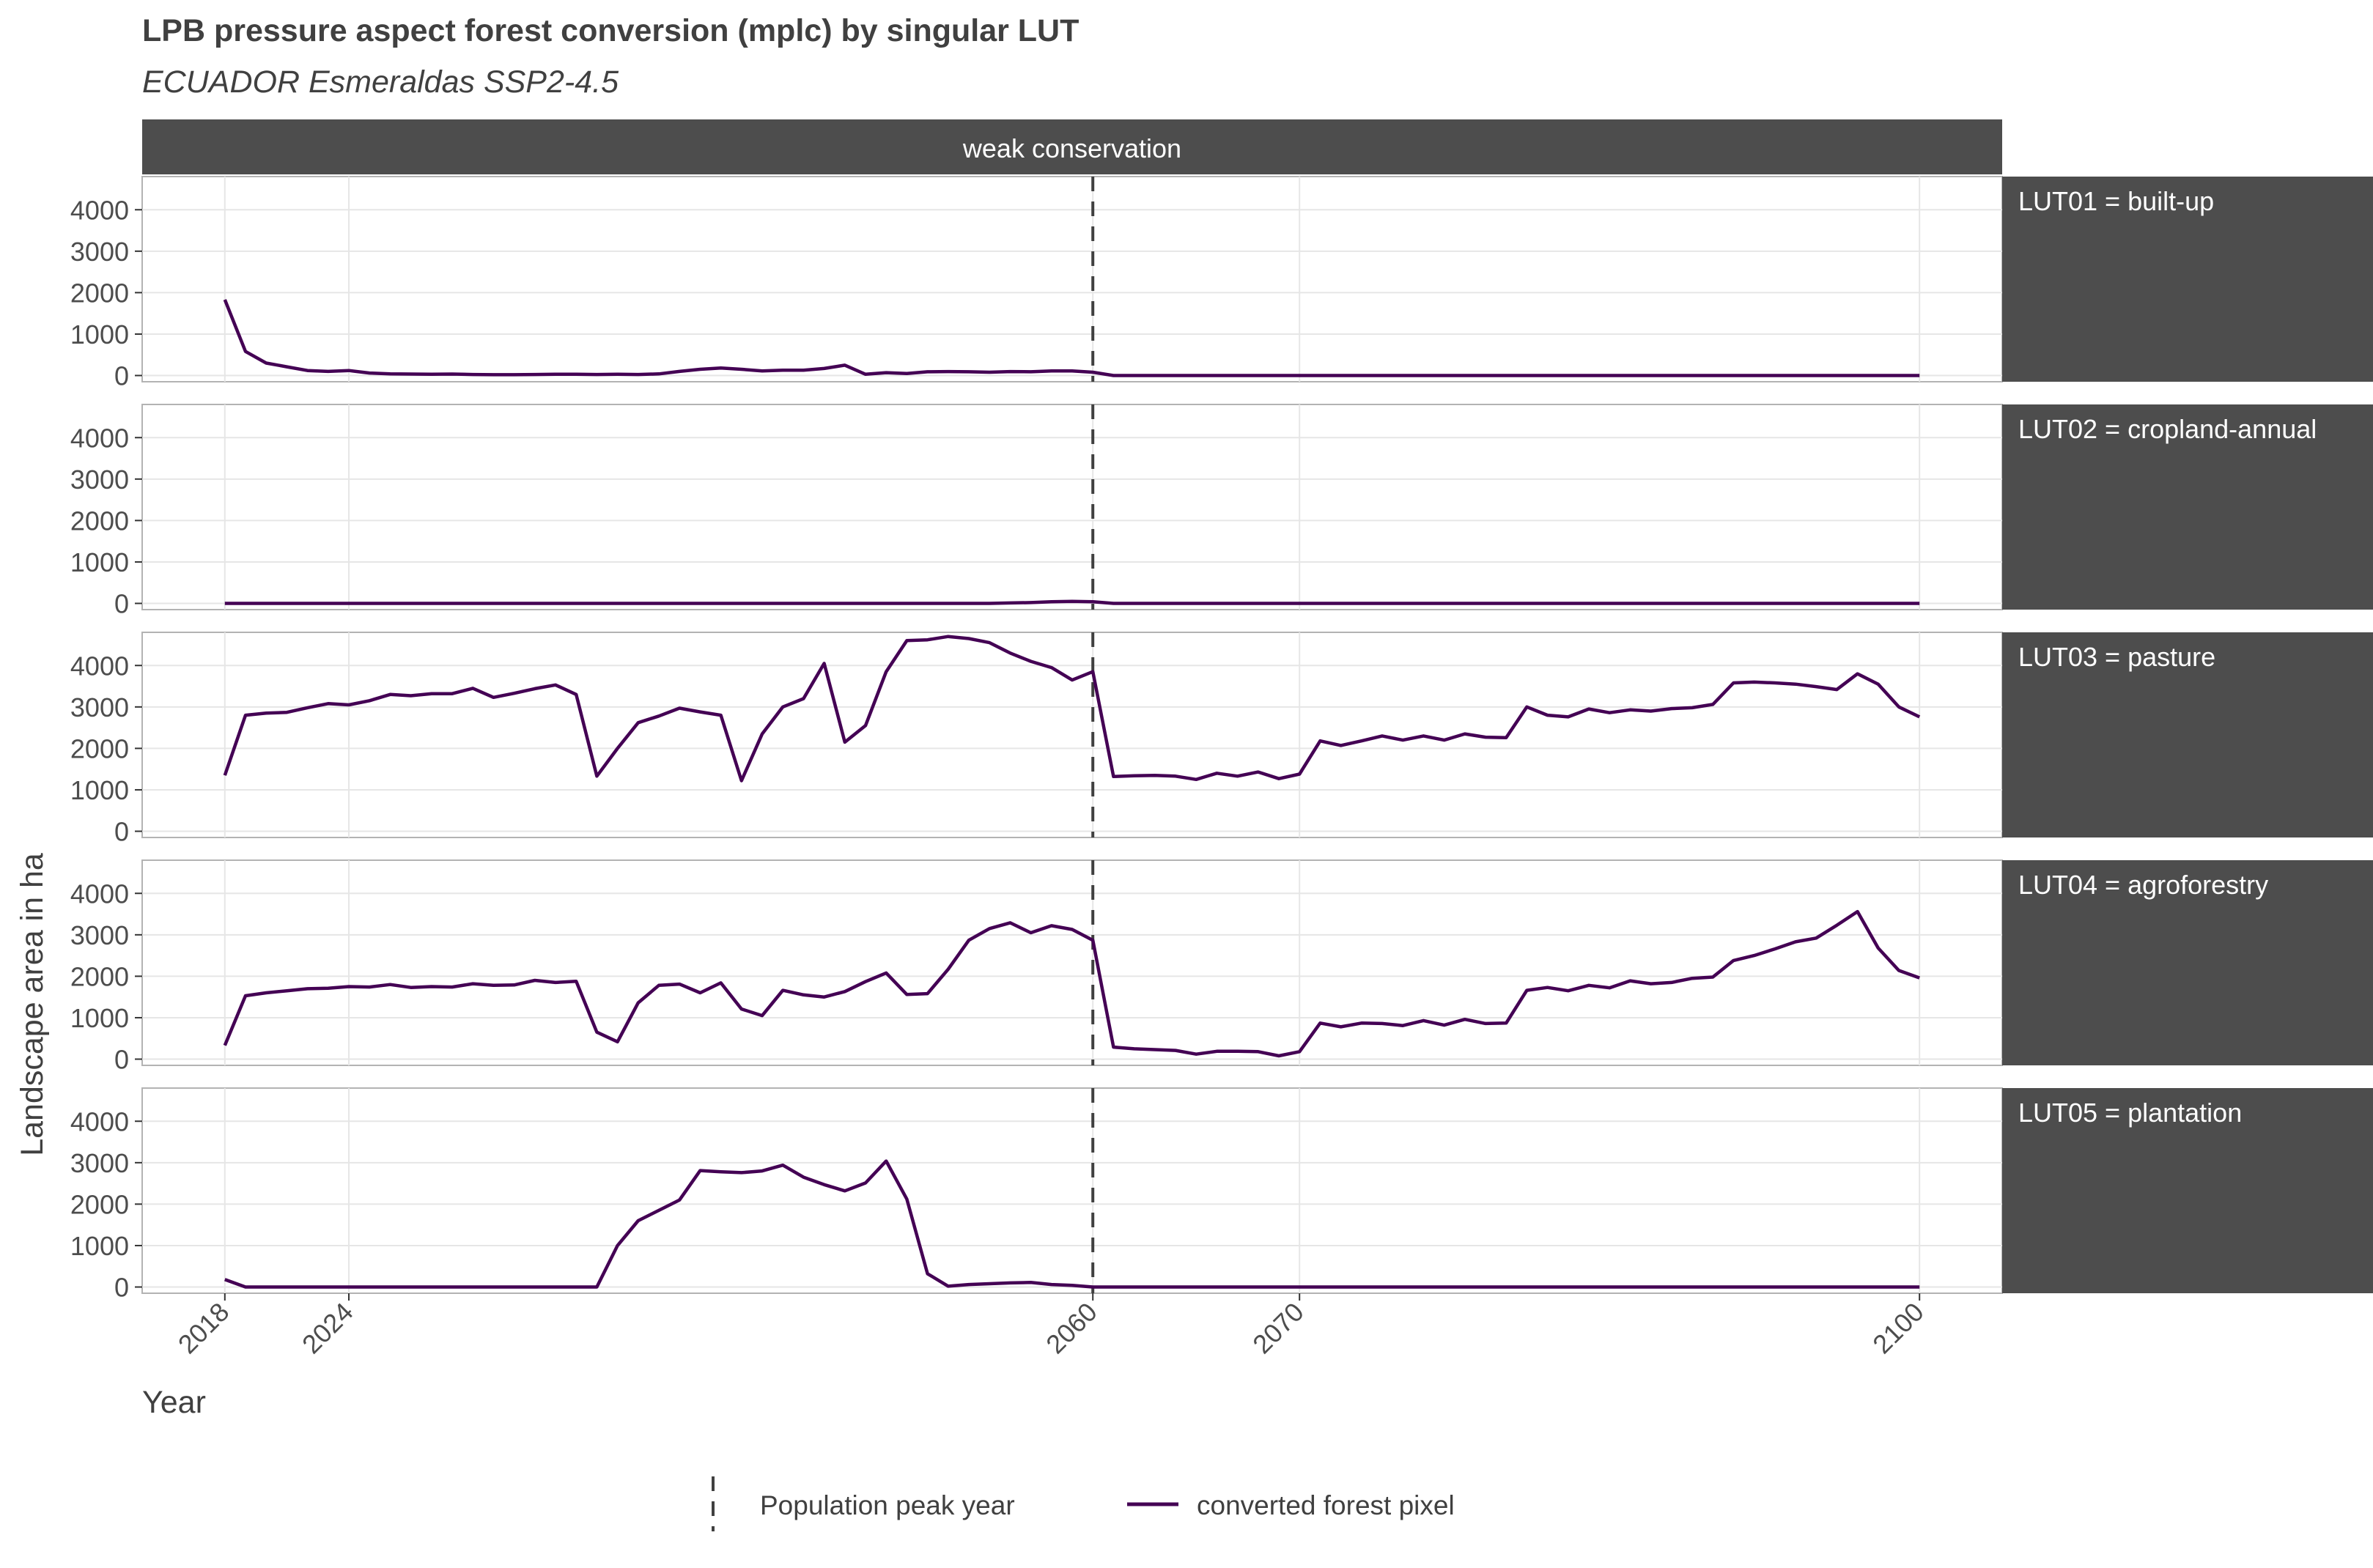 The image size is (2373, 1568). Describe the element at coordinates (1898, 1328) in the screenshot. I see `x-tick-label: 2100` at that location.